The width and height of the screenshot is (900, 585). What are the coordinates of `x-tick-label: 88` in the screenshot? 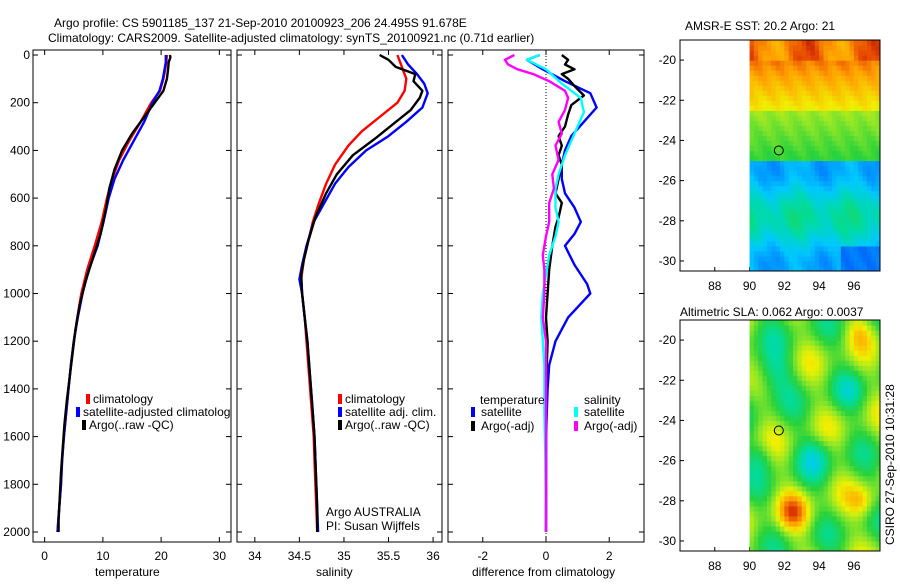 It's located at (715, 286).